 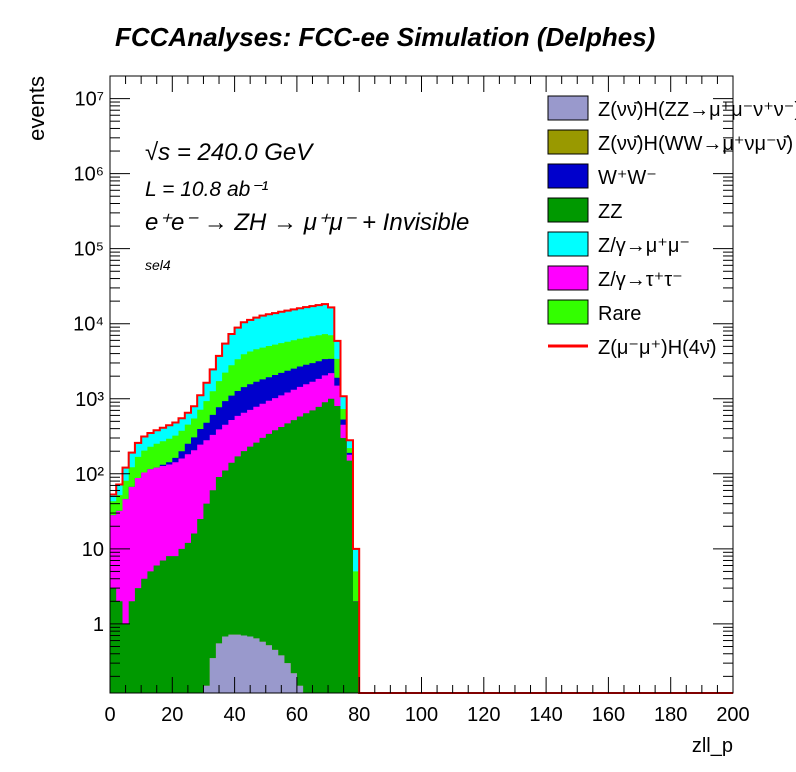 I want to click on legend-entry: W⁺W⁻, so click(x=602, y=176).